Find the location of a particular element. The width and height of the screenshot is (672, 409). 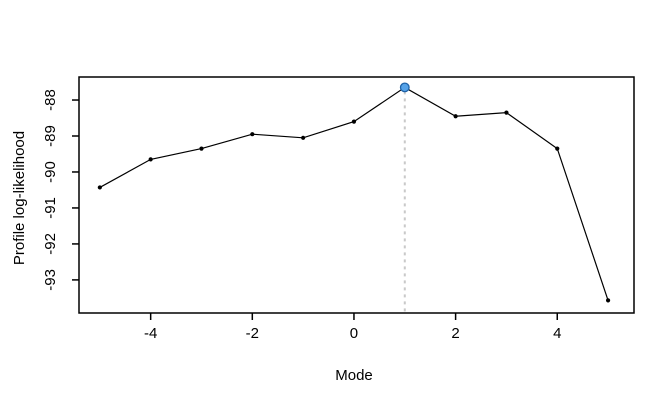

y-tick-label: -89 is located at coordinates (50, 136).